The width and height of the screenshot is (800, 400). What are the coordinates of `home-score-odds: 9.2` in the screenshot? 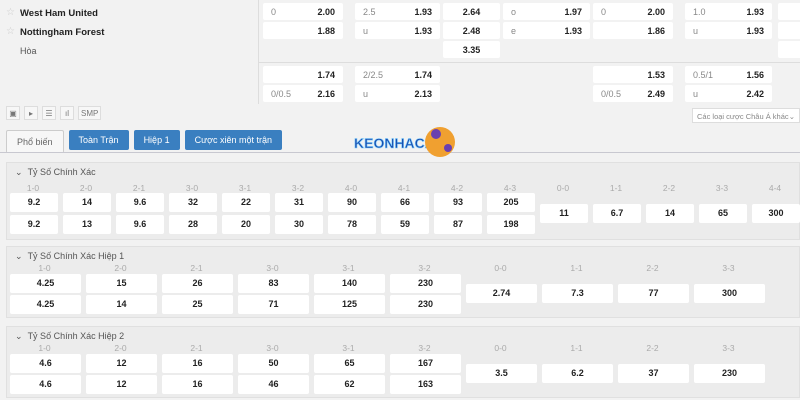 It's located at (34, 202).